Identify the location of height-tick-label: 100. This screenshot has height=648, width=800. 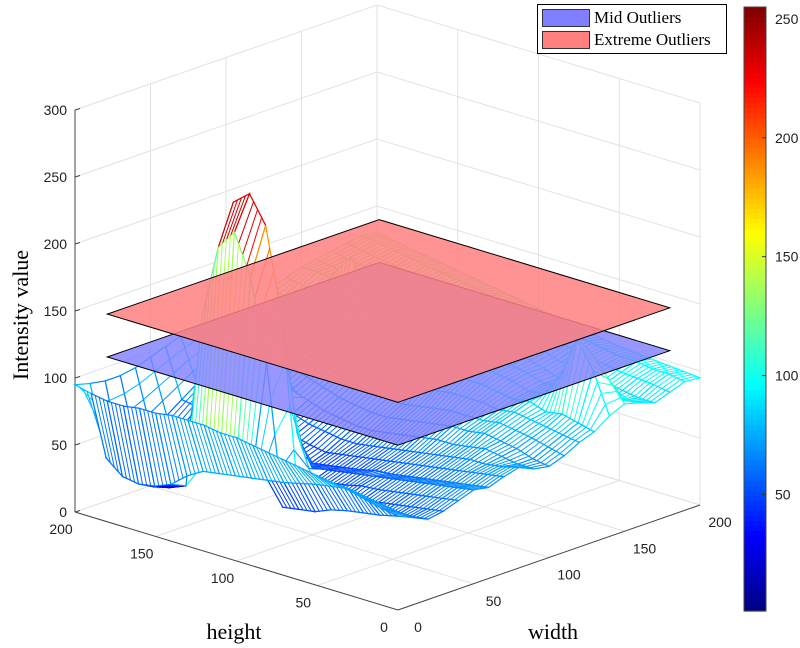
(223, 578).